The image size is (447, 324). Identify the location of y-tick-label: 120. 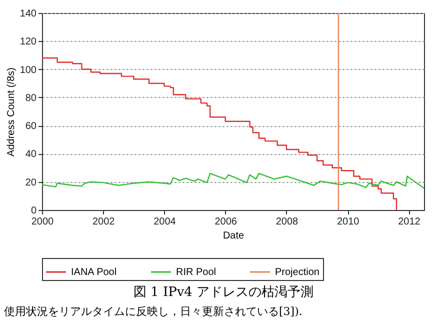
(28, 42).